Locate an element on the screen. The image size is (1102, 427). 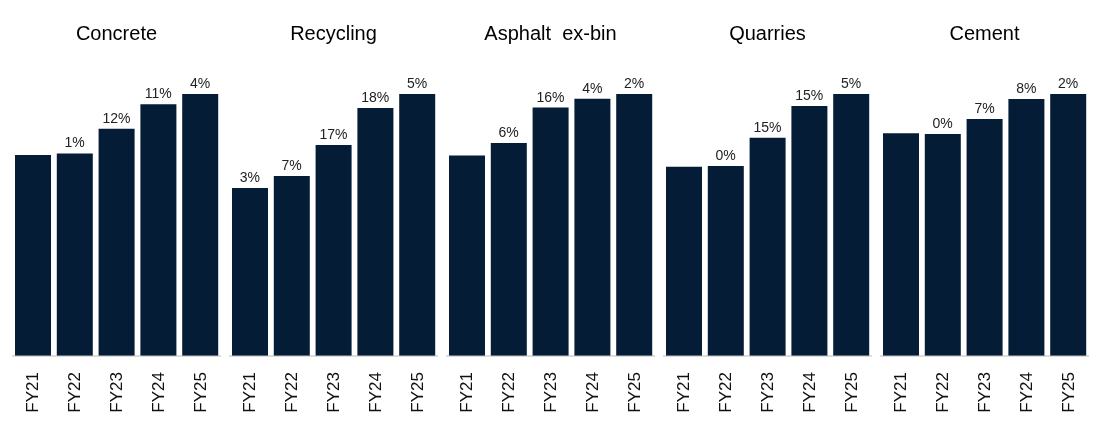
chart-title: Cement is located at coordinates (984, 33).